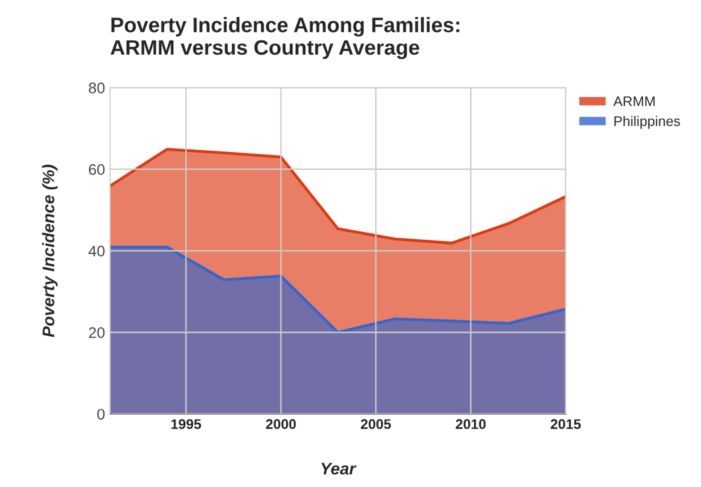 The width and height of the screenshot is (701, 487). I want to click on y-axis-title: Poverty Incidence (%), so click(50, 251).